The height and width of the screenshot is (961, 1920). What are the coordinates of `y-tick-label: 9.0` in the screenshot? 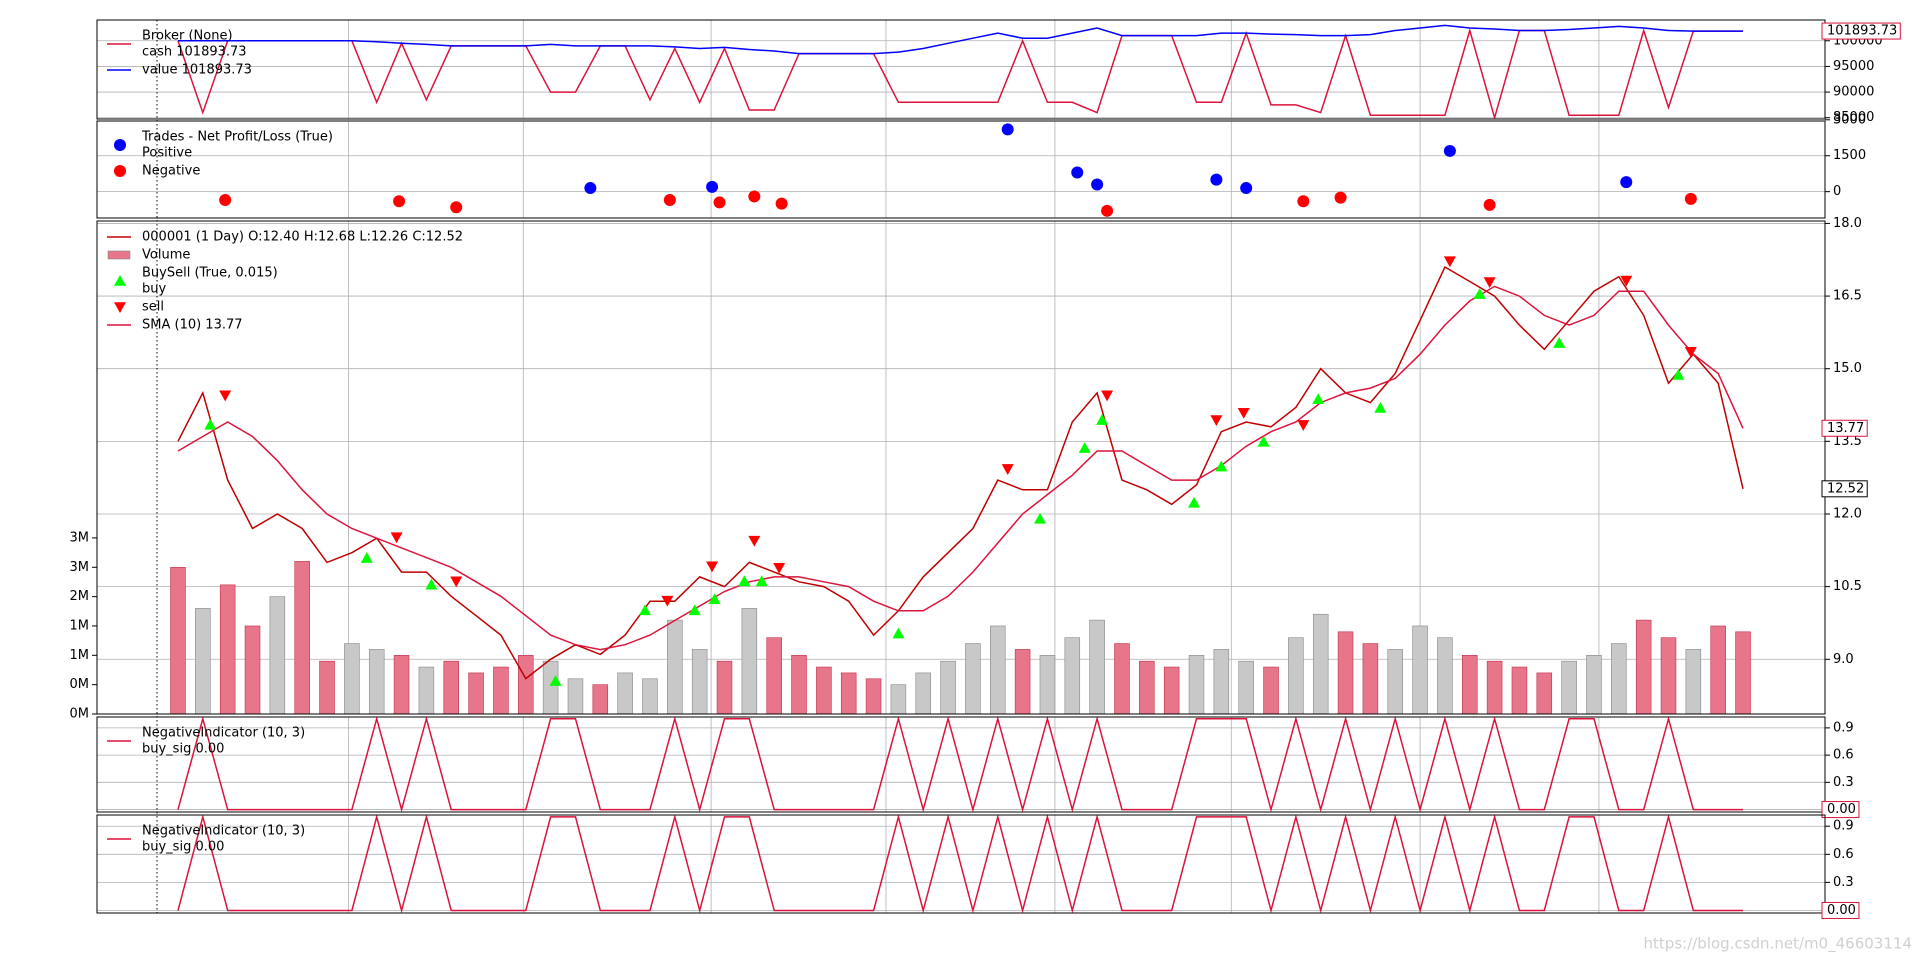 It's located at (1843, 659).